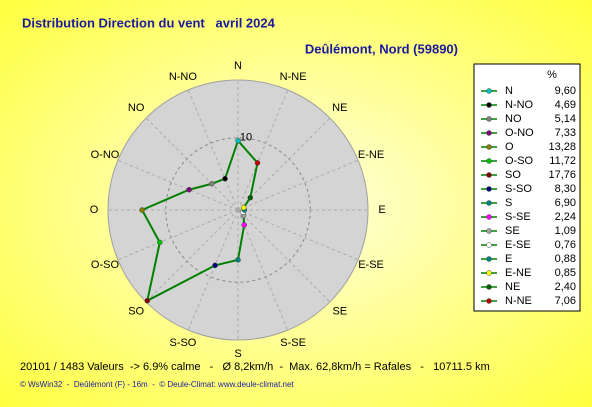  I want to click on angle-label: NO, so click(136, 108).